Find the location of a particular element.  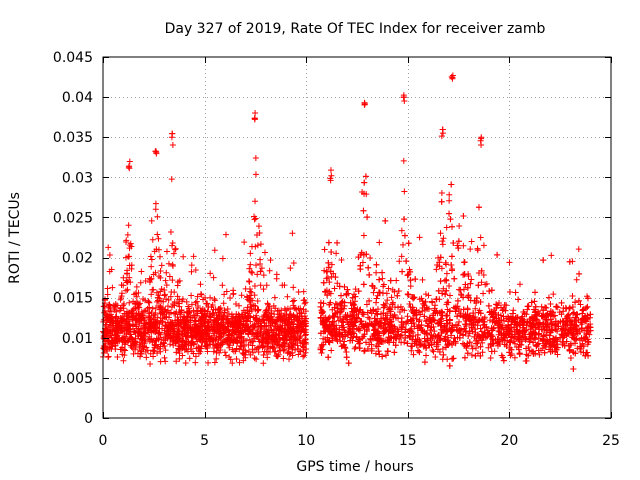

y-tick-label: 0.03 is located at coordinates (77, 178).